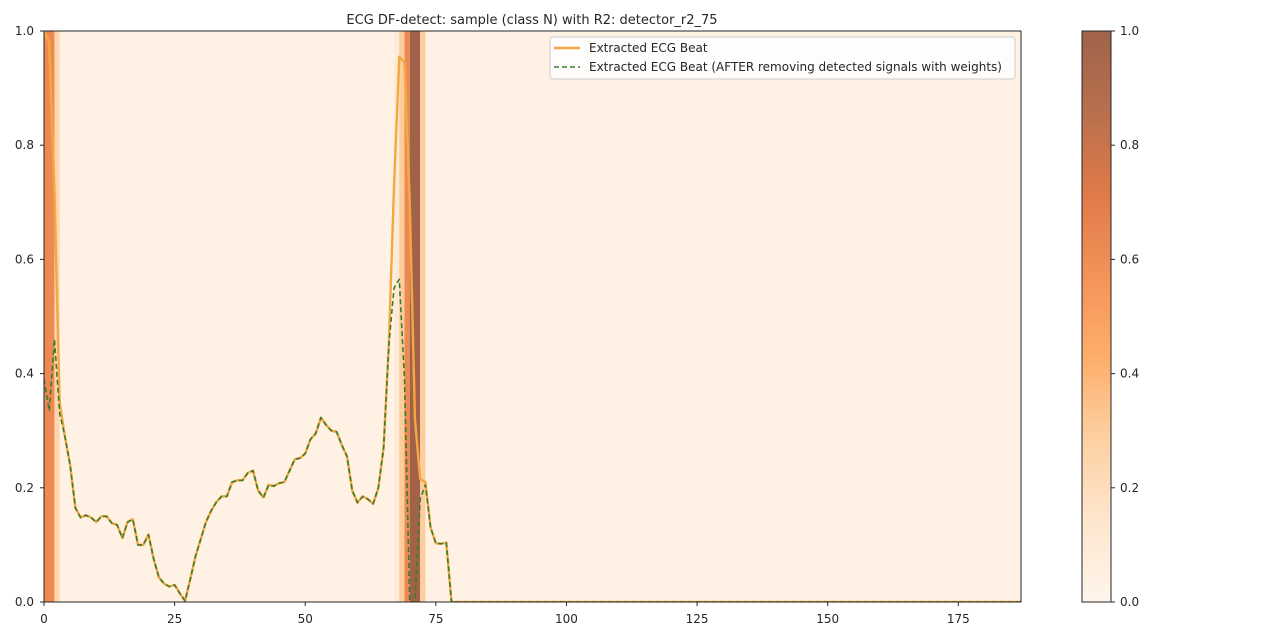 This screenshot has width=1280, height=644. I want to click on x-tick-label: 175, so click(958, 619).